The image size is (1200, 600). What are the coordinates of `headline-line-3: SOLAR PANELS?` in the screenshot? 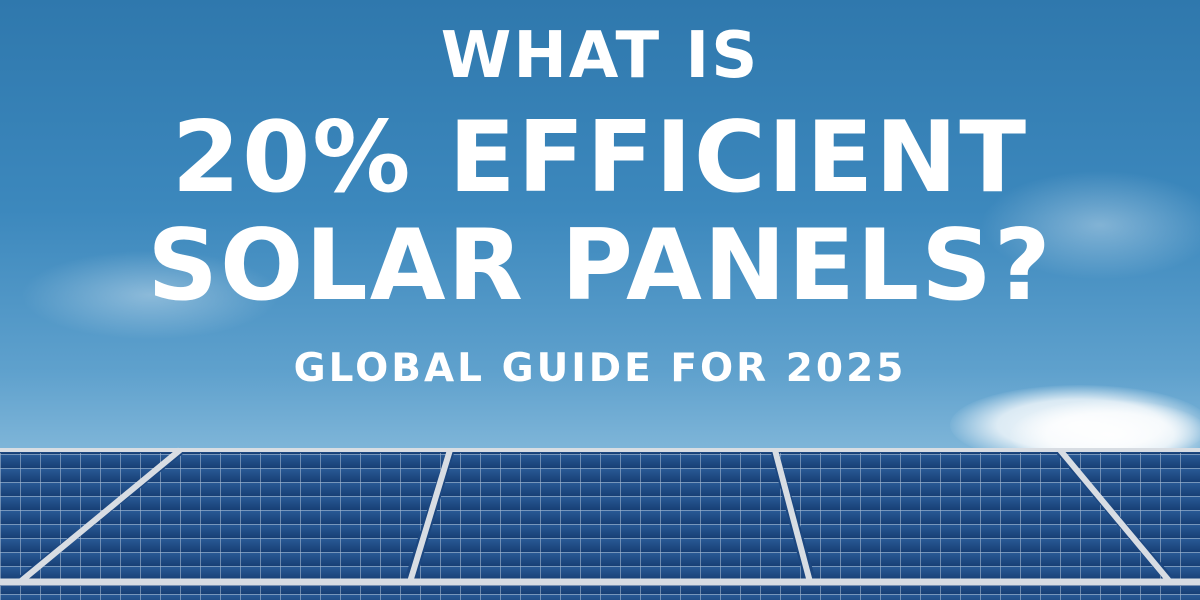 It's located at (600, 266).